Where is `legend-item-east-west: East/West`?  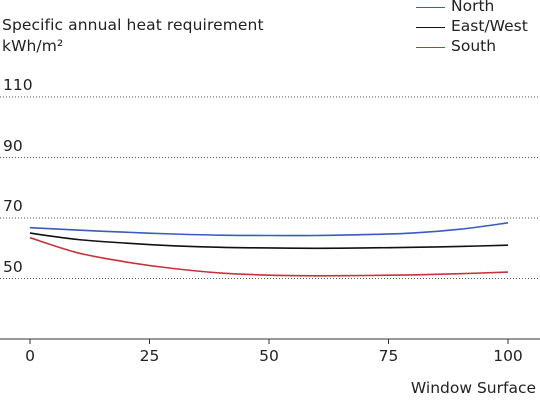
legend-item-east-west: East/West is located at coordinates (476, 27).